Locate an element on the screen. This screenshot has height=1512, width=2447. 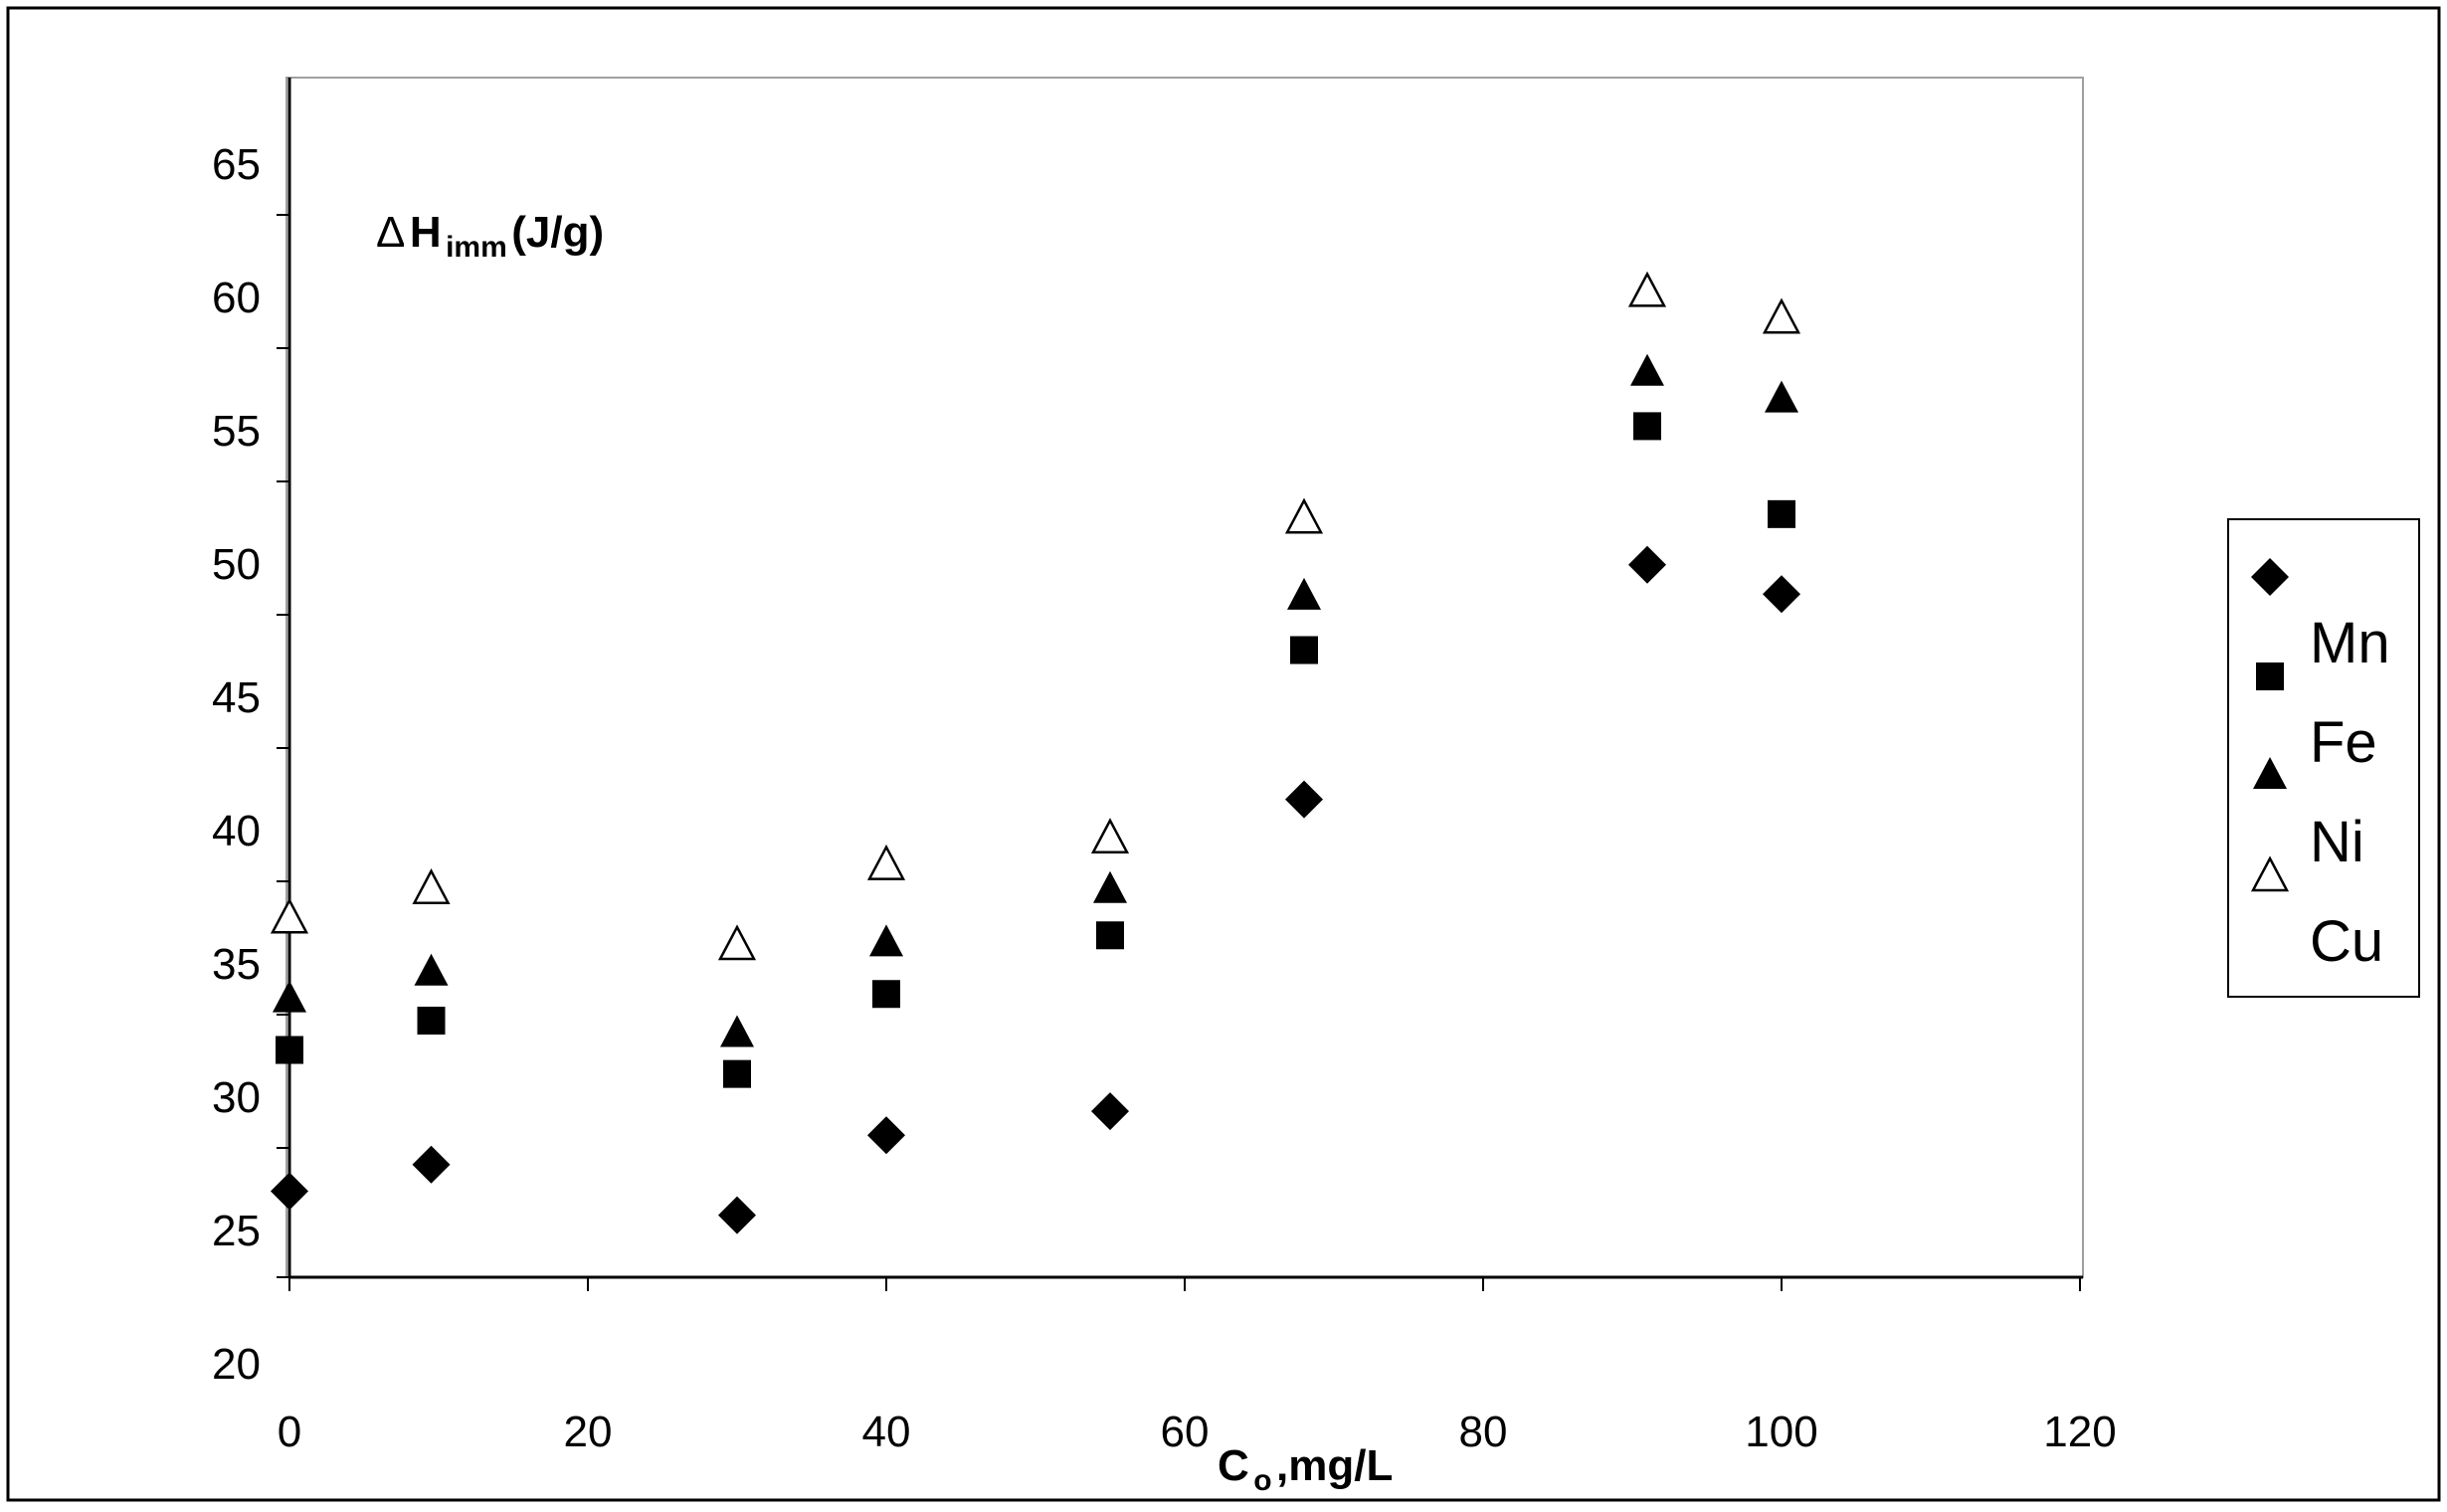
x-tick-label: 60 is located at coordinates (1185, 1432).